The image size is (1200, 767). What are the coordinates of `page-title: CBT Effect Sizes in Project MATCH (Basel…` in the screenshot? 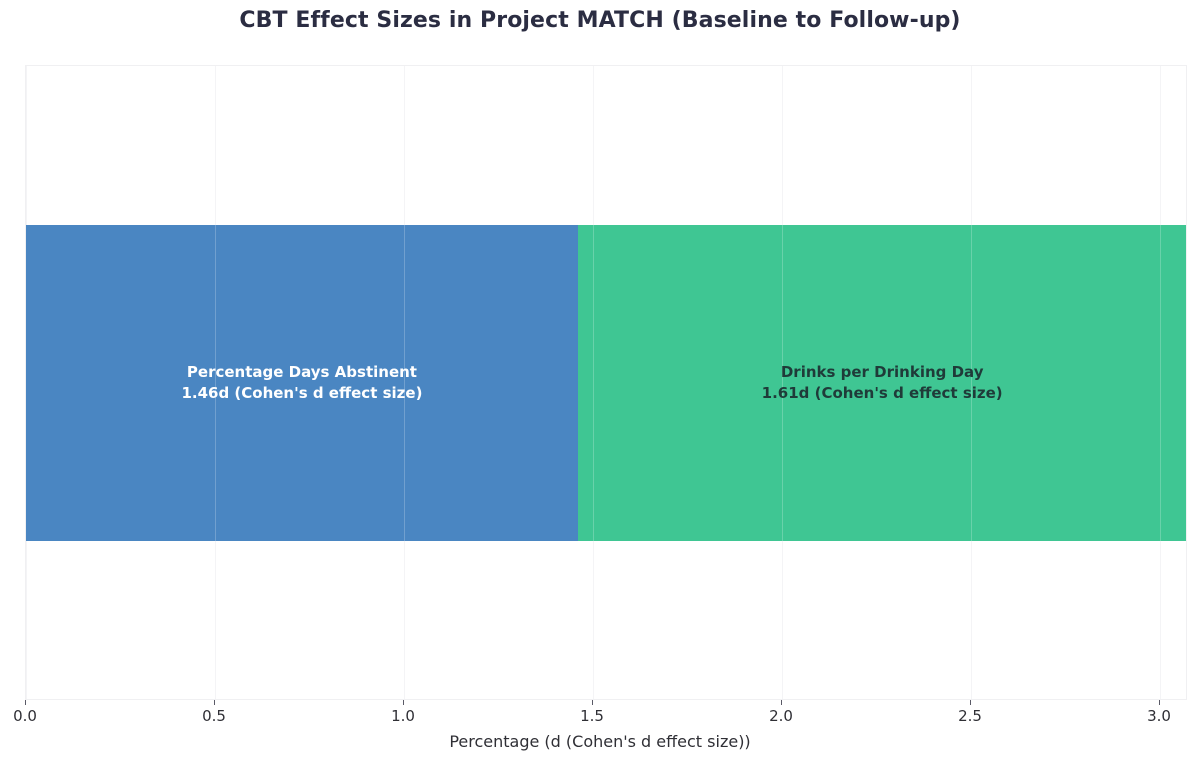 It's located at (600, 20).